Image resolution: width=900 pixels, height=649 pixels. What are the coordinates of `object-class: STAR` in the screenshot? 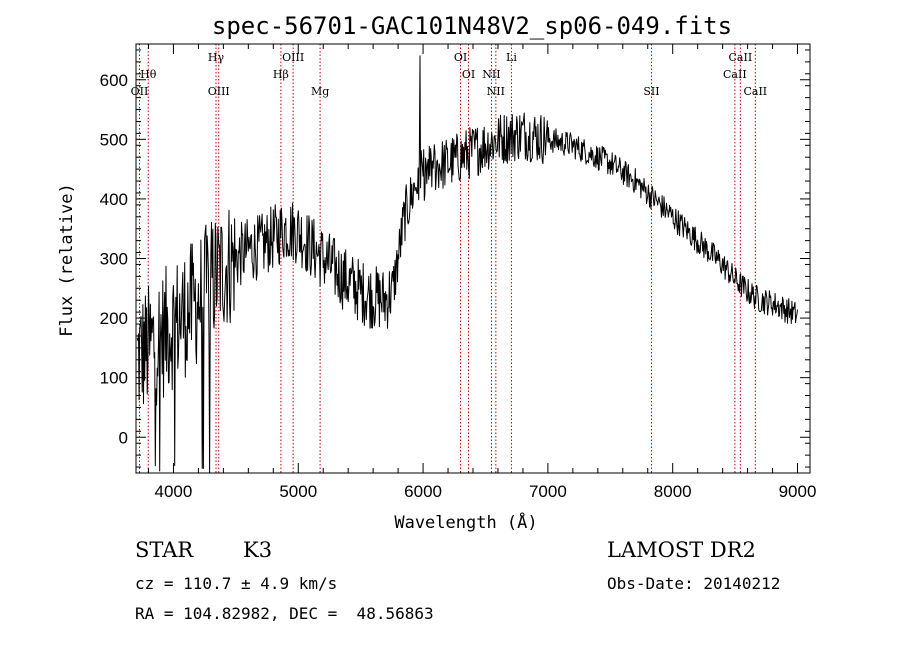 It's located at (164, 550).